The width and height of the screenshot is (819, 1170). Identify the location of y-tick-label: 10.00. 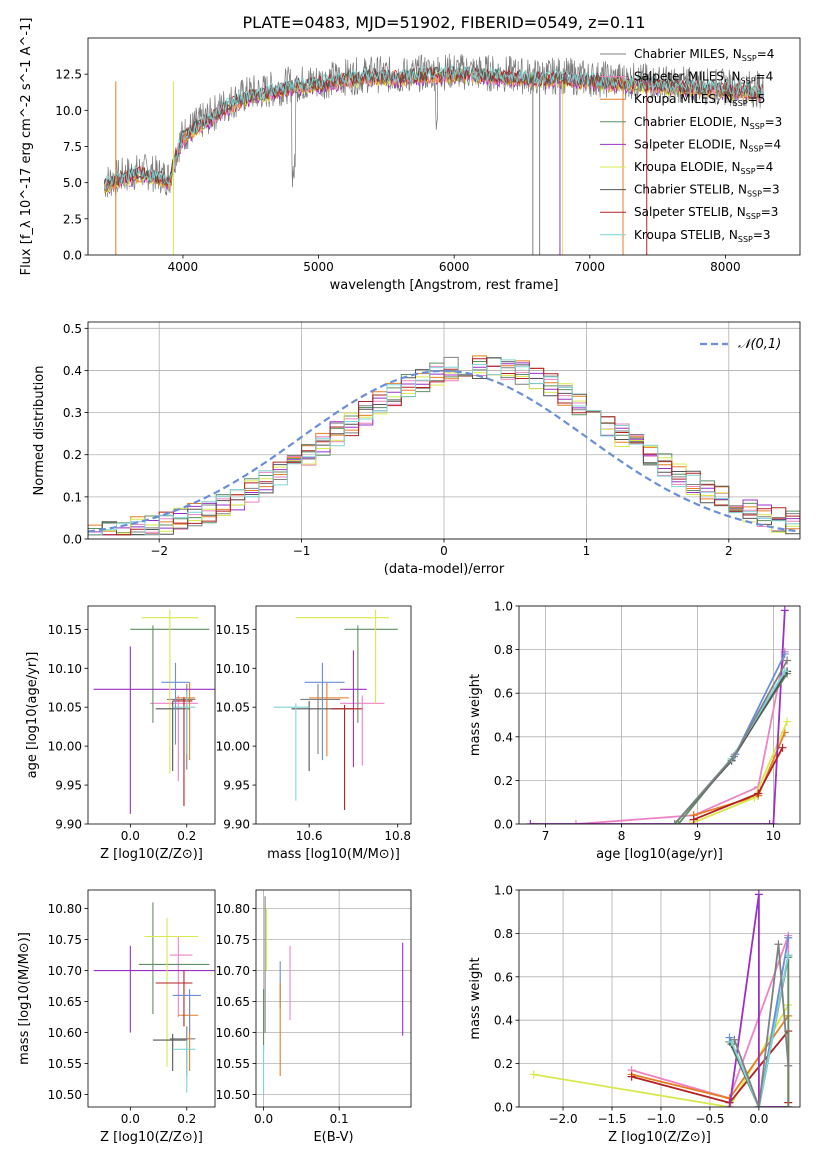
(233, 747).